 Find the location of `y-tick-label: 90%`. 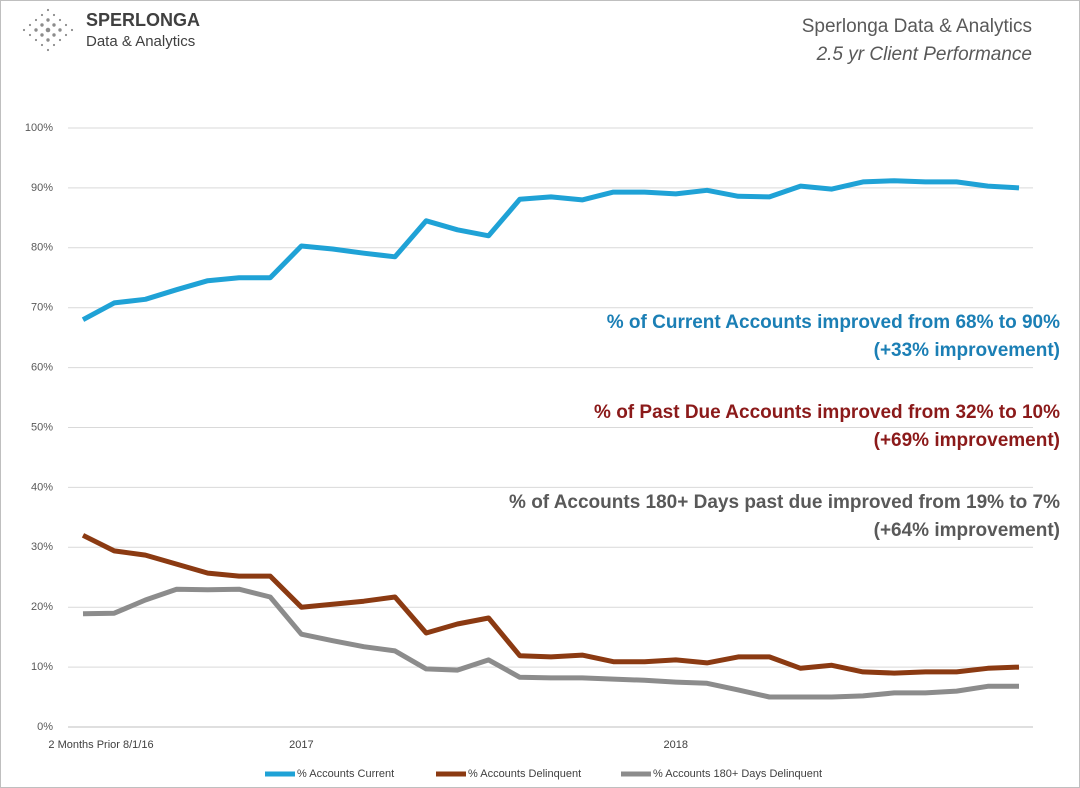

y-tick-label: 90% is located at coordinates (42, 188).